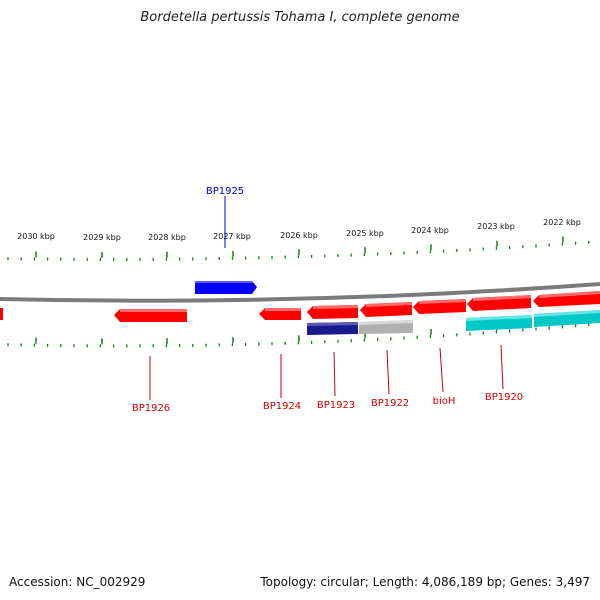 This screenshot has width=600, height=600. What do you see at coordinates (499, 303) in the screenshot?
I see `gene-bp1920` at bounding box center [499, 303].